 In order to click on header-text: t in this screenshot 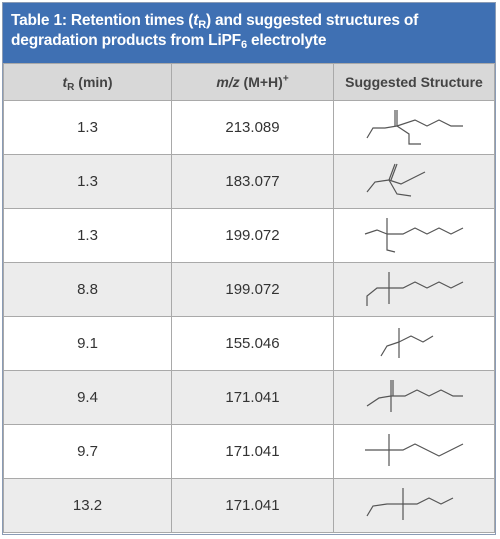, I will do `click(65, 82)`.